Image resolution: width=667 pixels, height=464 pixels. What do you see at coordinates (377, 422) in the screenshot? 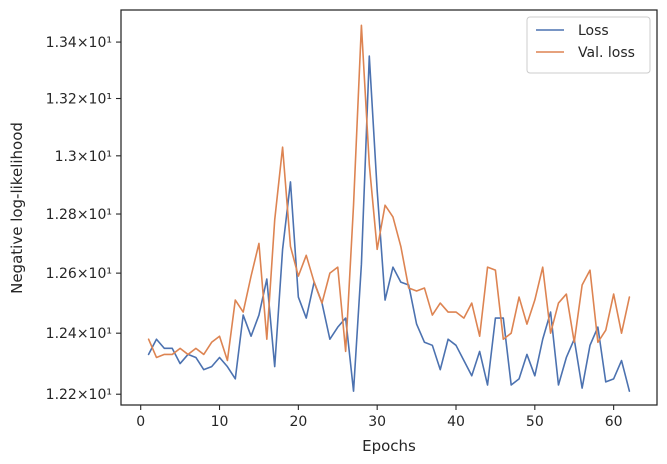
I see `x-tick-label: 30` at bounding box center [377, 422].